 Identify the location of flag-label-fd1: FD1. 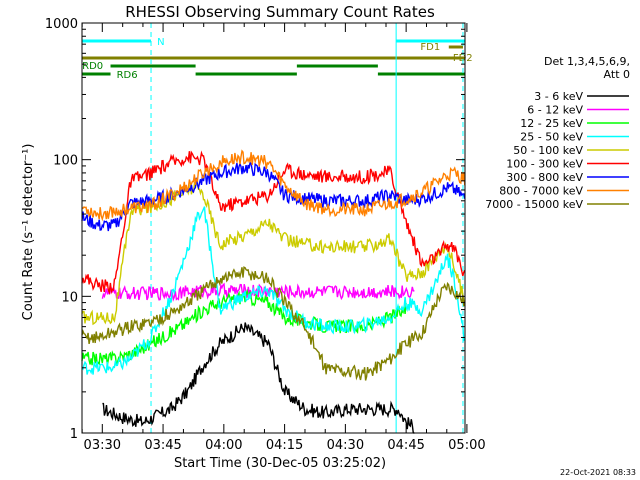
(430, 47).